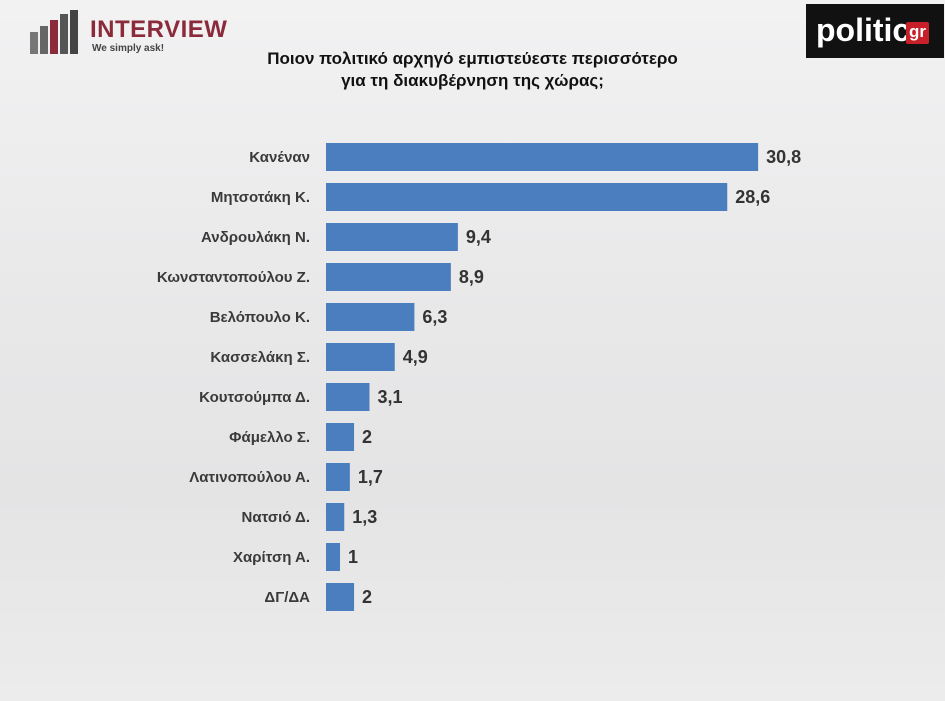 Image resolution: width=945 pixels, height=701 pixels. Describe the element at coordinates (415, 357) in the screenshot. I see `value-label: 4,9` at that location.